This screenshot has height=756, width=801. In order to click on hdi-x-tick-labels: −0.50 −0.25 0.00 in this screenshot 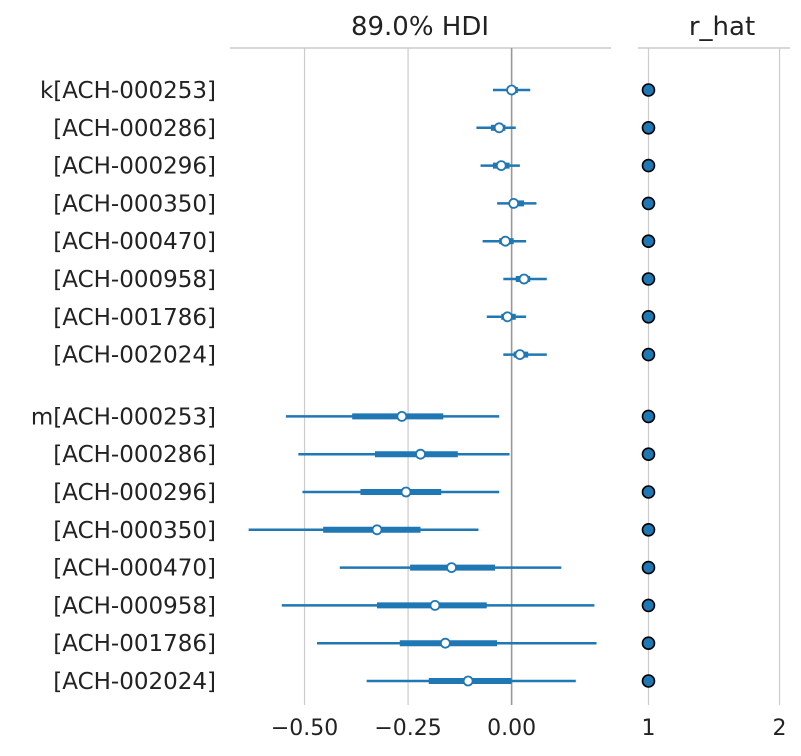, I will do `click(403, 728)`.